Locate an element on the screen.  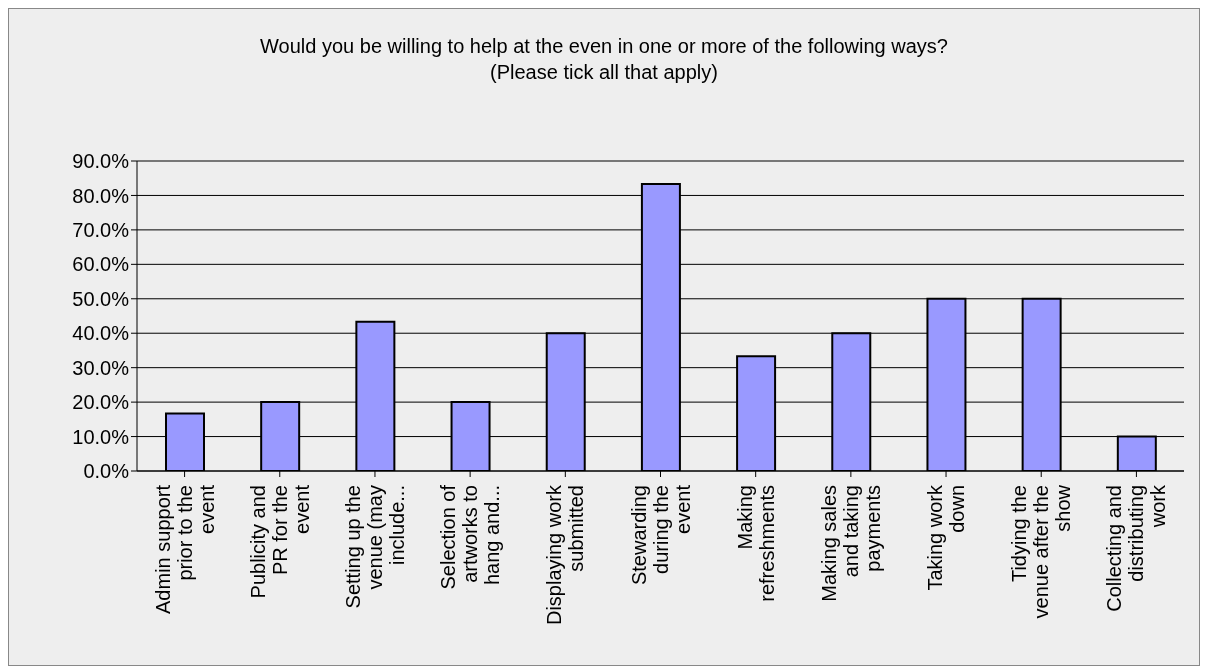
x-tick-label: Taking work down is located at coordinates (946, 537).